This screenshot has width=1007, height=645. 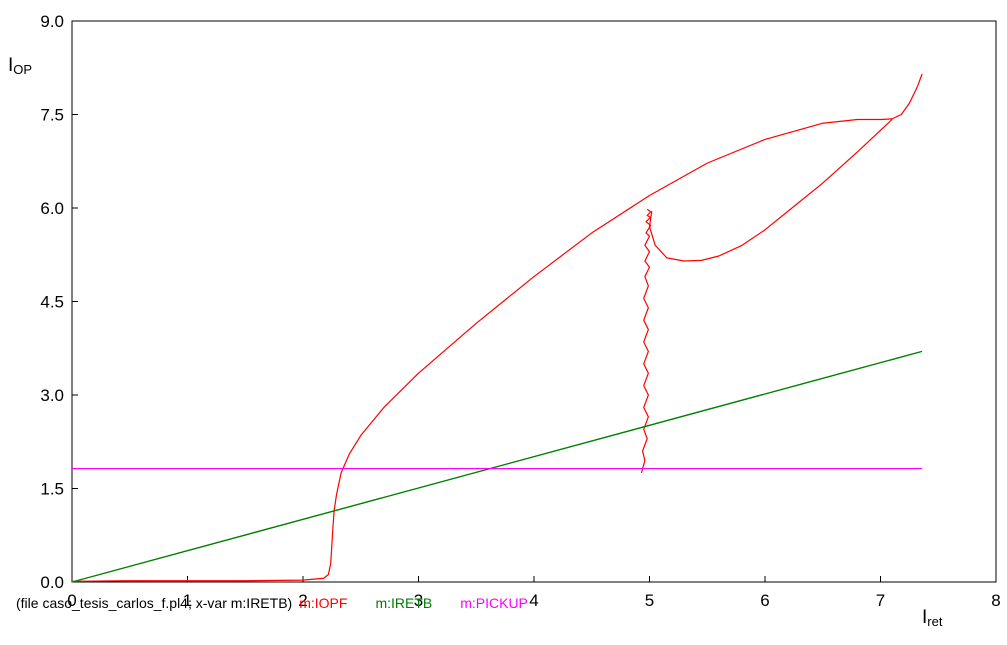 What do you see at coordinates (52, 208) in the screenshot?
I see `y-tick-label: 6.0` at bounding box center [52, 208].